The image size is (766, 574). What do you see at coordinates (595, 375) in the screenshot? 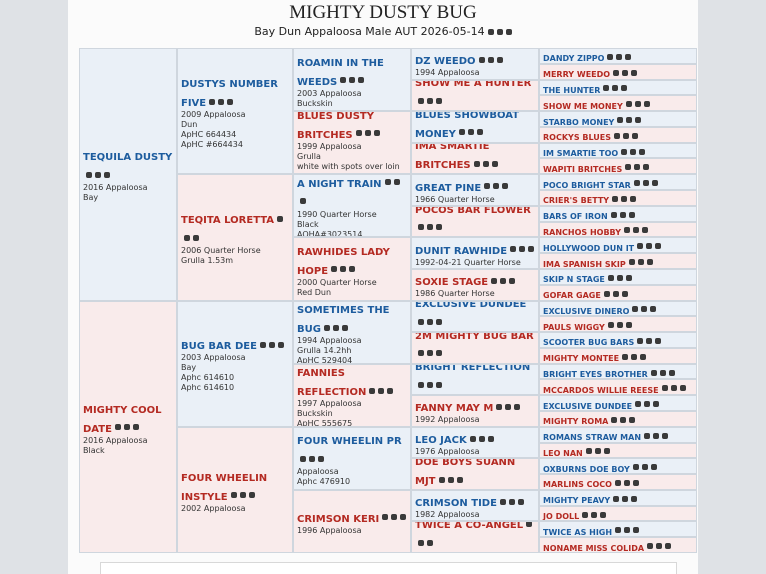
I see `horse-name: BRIGHT EYES BROTHER` at bounding box center [595, 375].